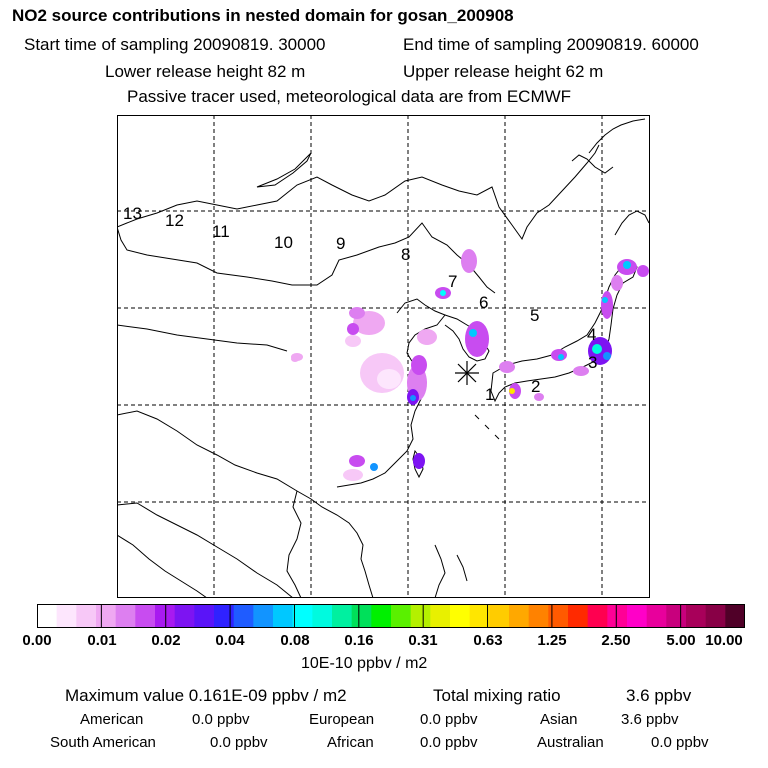 This screenshot has width=768, height=768. I want to click on region-value: 3.6 ppbv, so click(650, 719).